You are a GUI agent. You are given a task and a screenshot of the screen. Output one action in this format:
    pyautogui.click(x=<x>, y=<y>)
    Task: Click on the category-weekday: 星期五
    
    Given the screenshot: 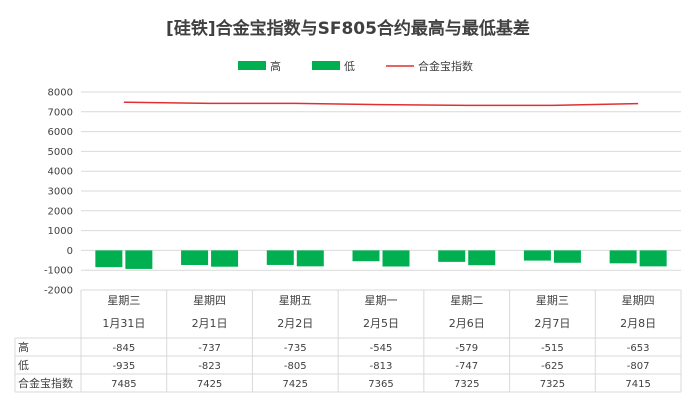 What is the action you would take?
    pyautogui.click(x=295, y=300)
    